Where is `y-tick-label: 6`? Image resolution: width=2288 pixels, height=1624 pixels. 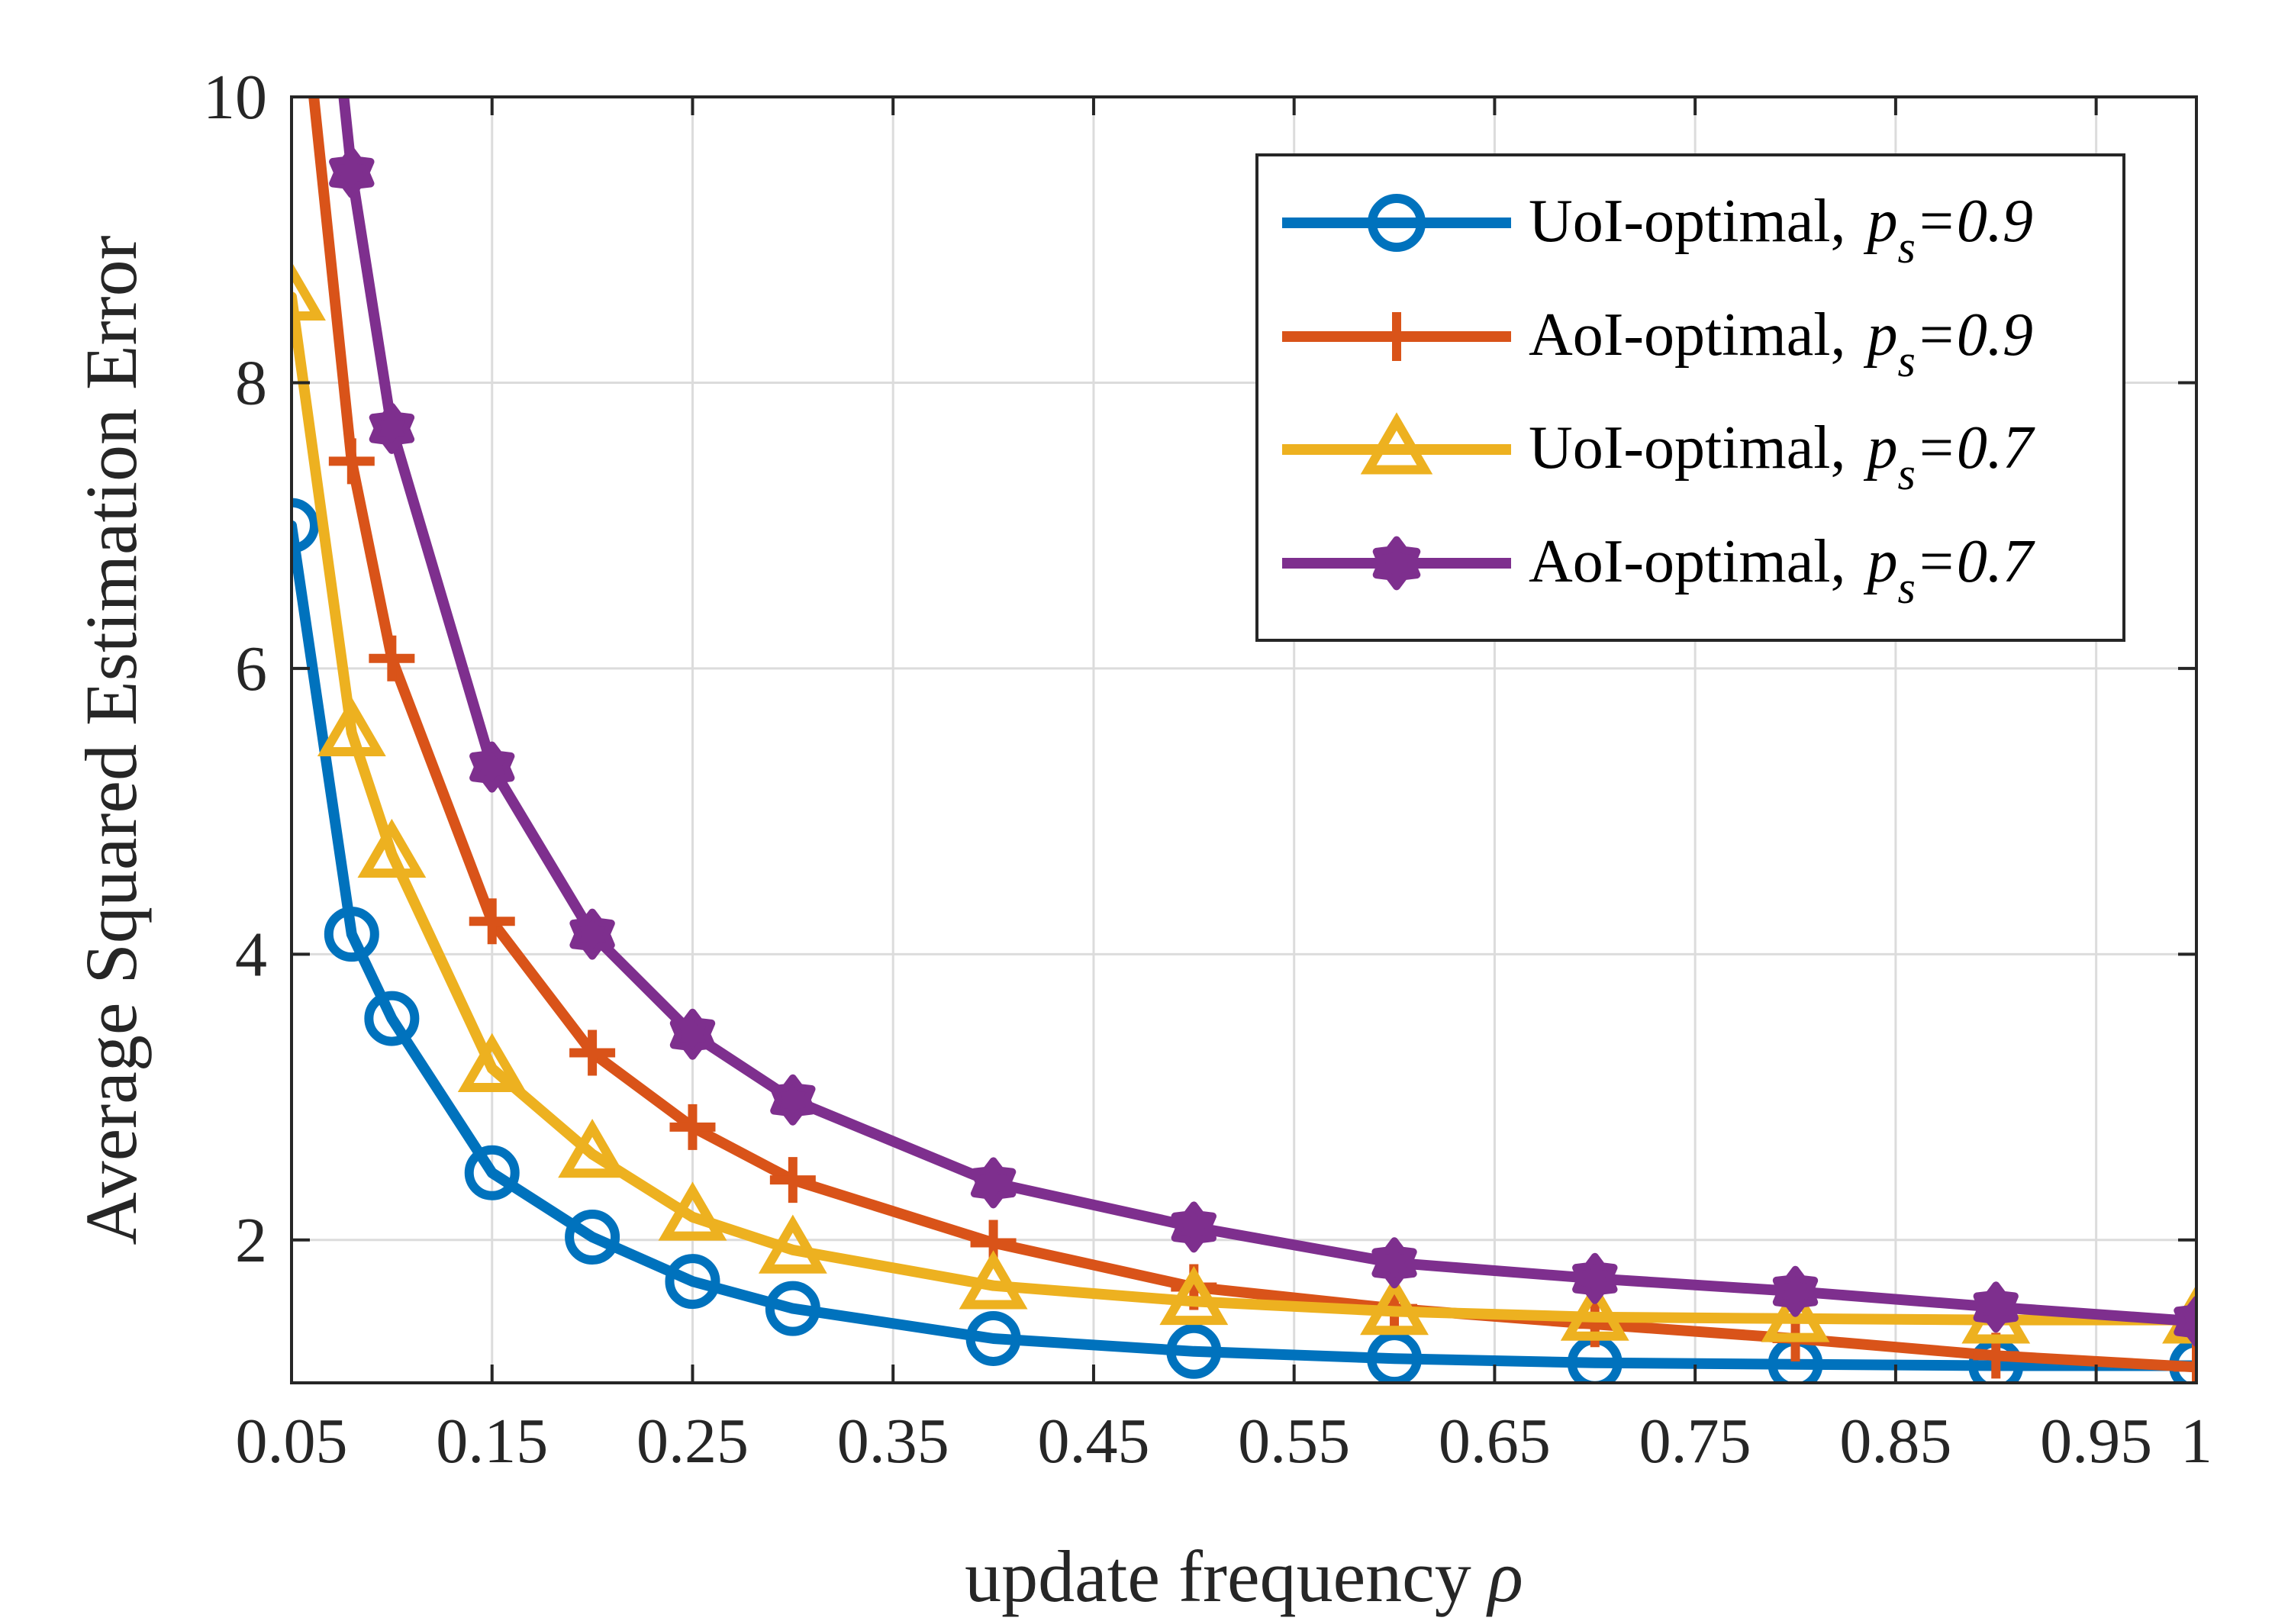
y-tick-label: 6 is located at coordinates (251, 668).